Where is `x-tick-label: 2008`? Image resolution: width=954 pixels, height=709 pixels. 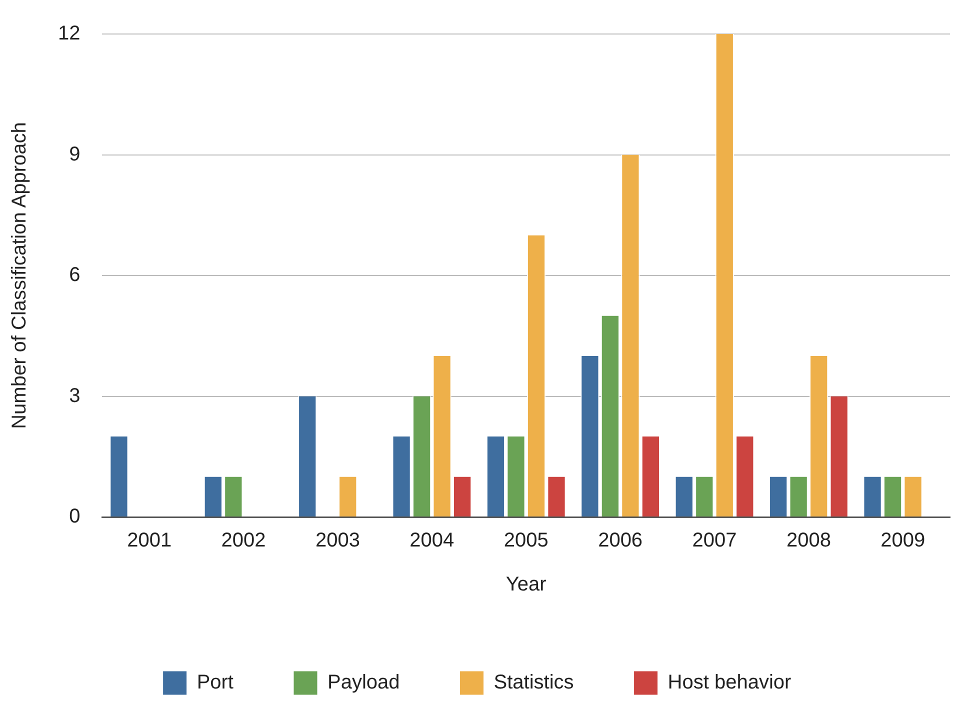 x-tick-label: 2008 is located at coordinates (808, 541).